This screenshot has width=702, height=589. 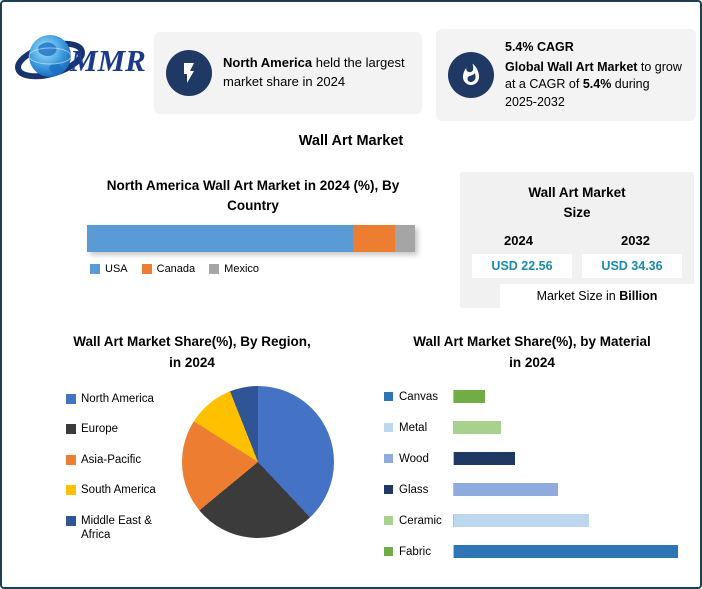 I want to click on material-row: Glass, so click(x=537, y=489).